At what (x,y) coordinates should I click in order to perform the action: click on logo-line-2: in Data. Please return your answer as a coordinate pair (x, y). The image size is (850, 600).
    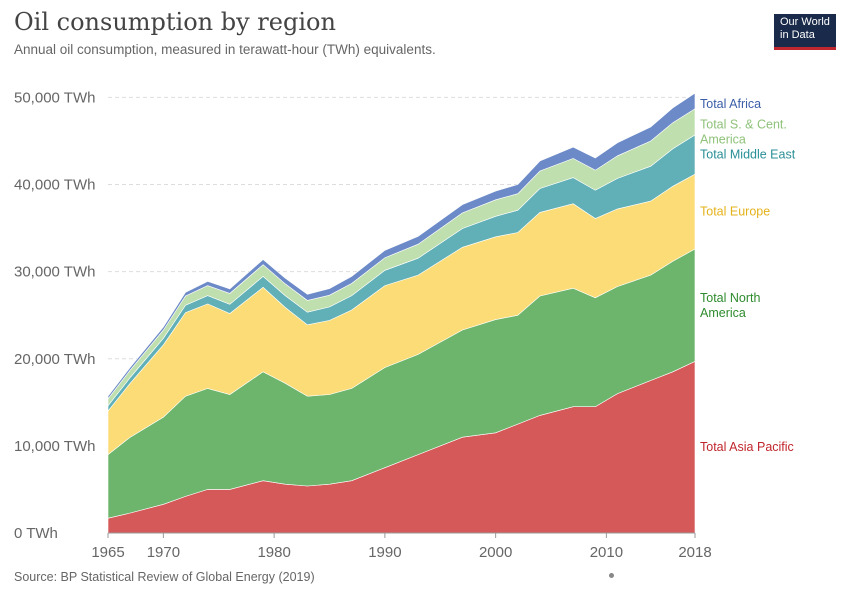
    Looking at the image, I should click on (797, 35).